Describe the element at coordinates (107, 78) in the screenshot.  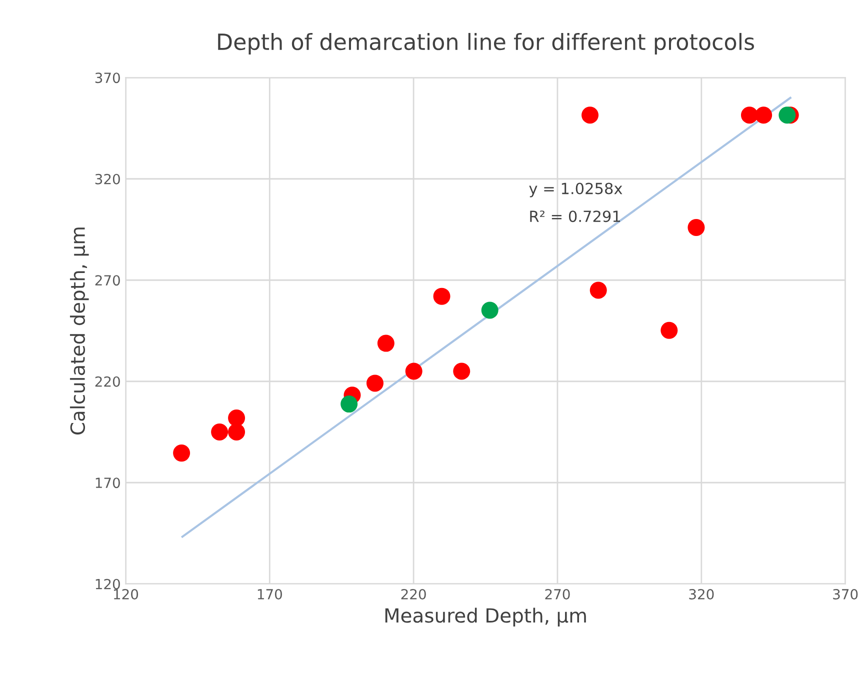
I see `y-tick-label: 370` at that location.